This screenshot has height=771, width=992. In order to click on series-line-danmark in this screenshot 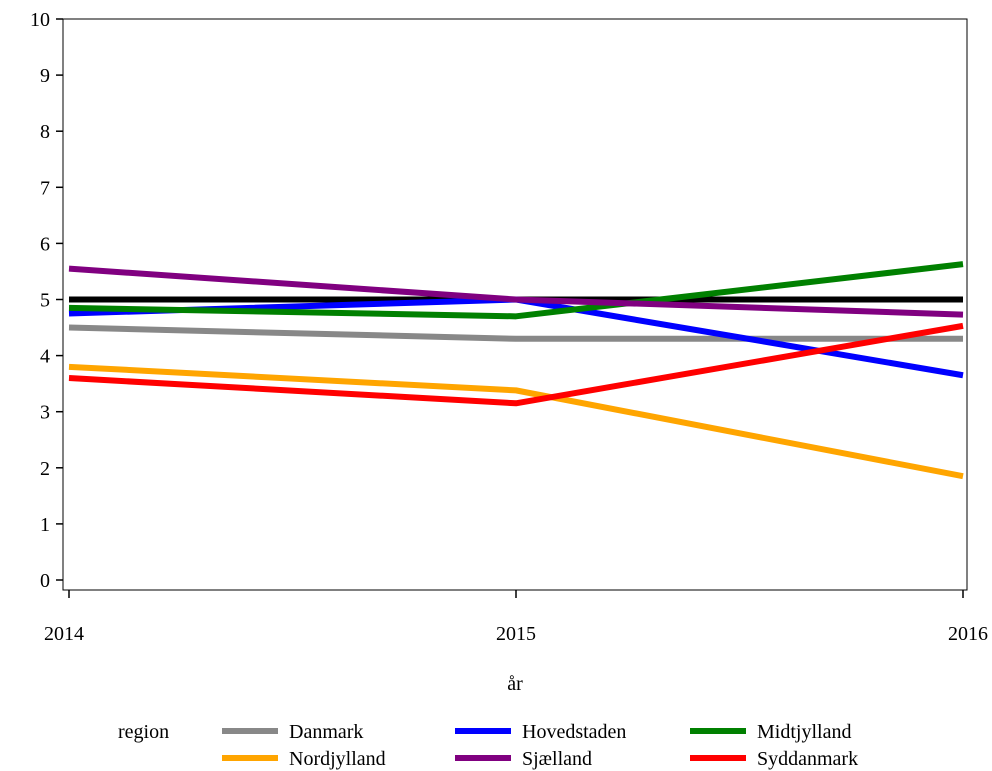, I will do `click(515, 333)`.